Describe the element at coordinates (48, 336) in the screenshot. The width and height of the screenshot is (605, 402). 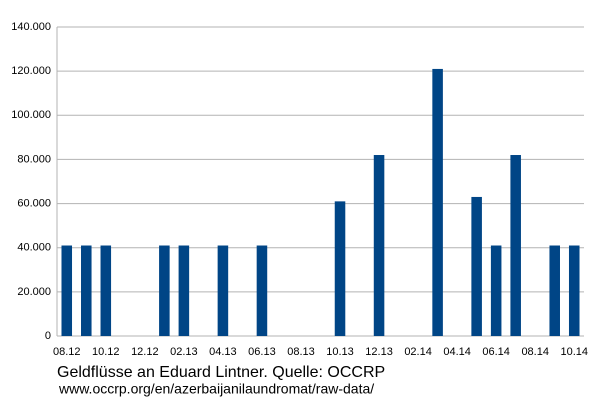
I see `y-tick-label: 0` at that location.